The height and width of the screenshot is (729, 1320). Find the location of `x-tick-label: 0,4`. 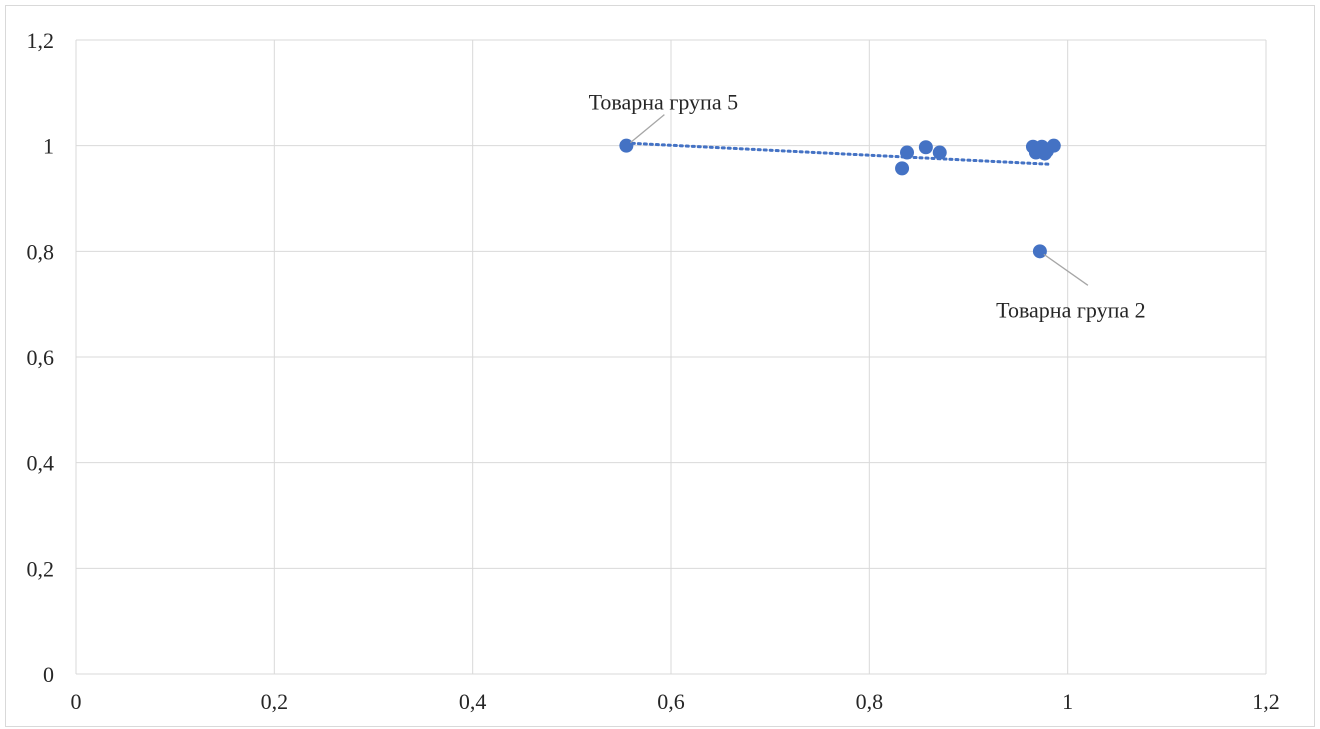

x-tick-label: 0,4 is located at coordinates (473, 701).